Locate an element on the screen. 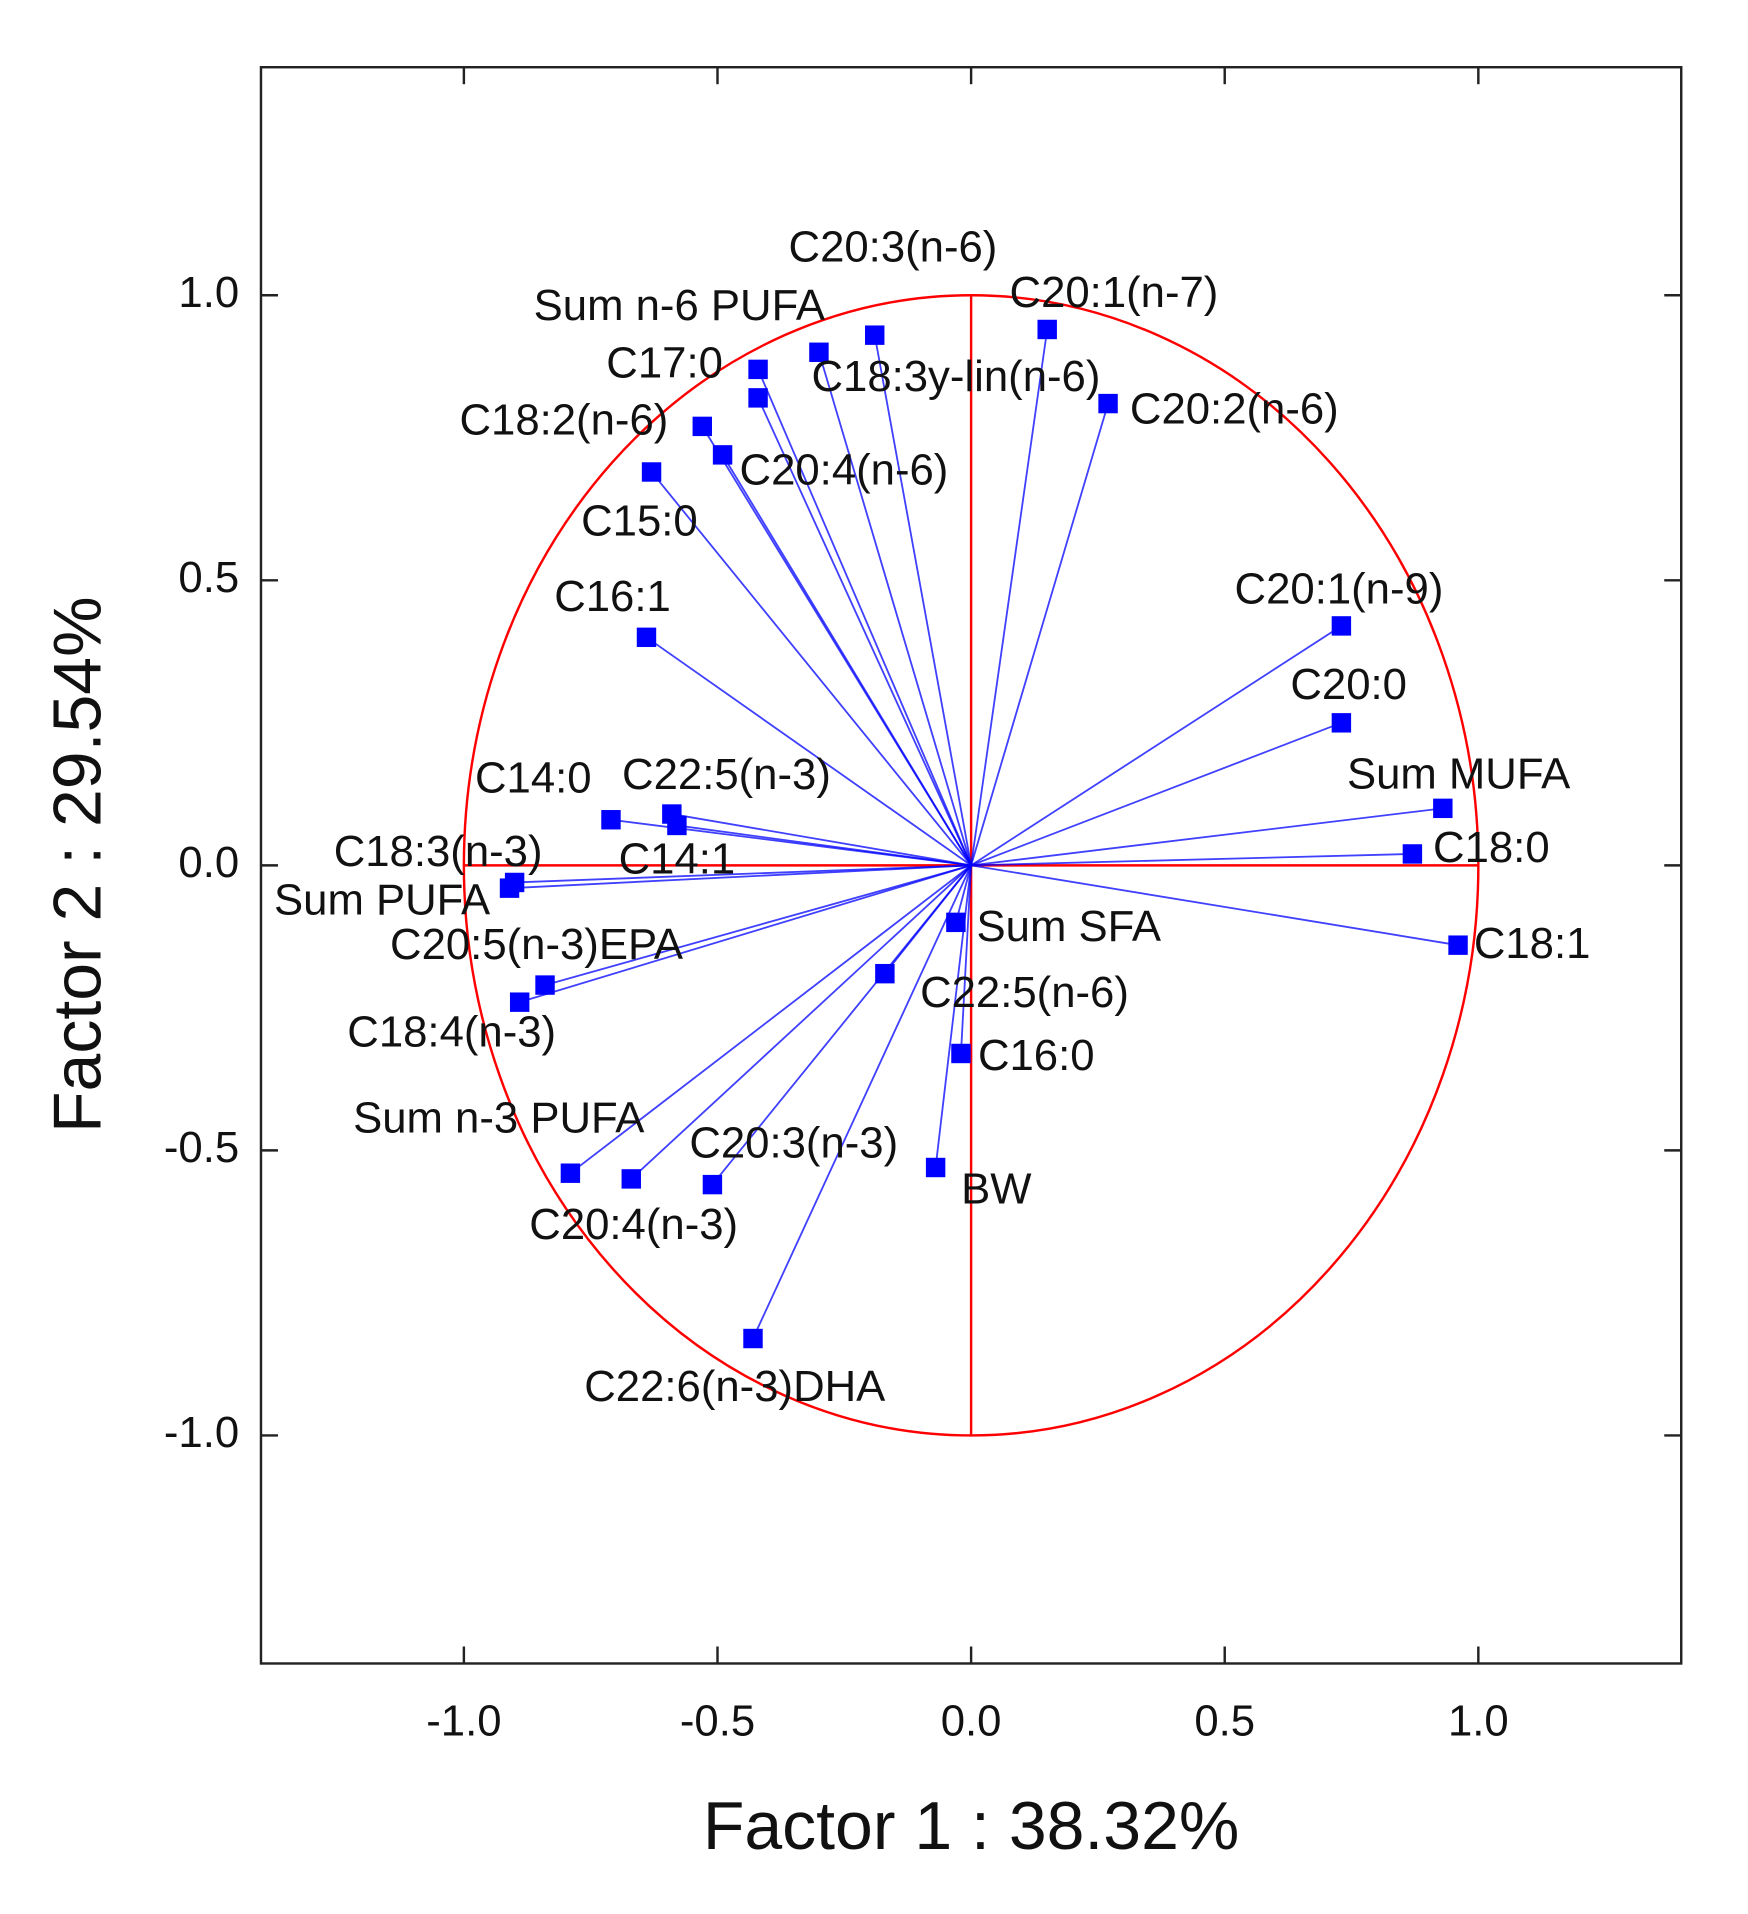 This screenshot has width=1748, height=1914. x-tick-label: 0.5 is located at coordinates (1224, 1721).